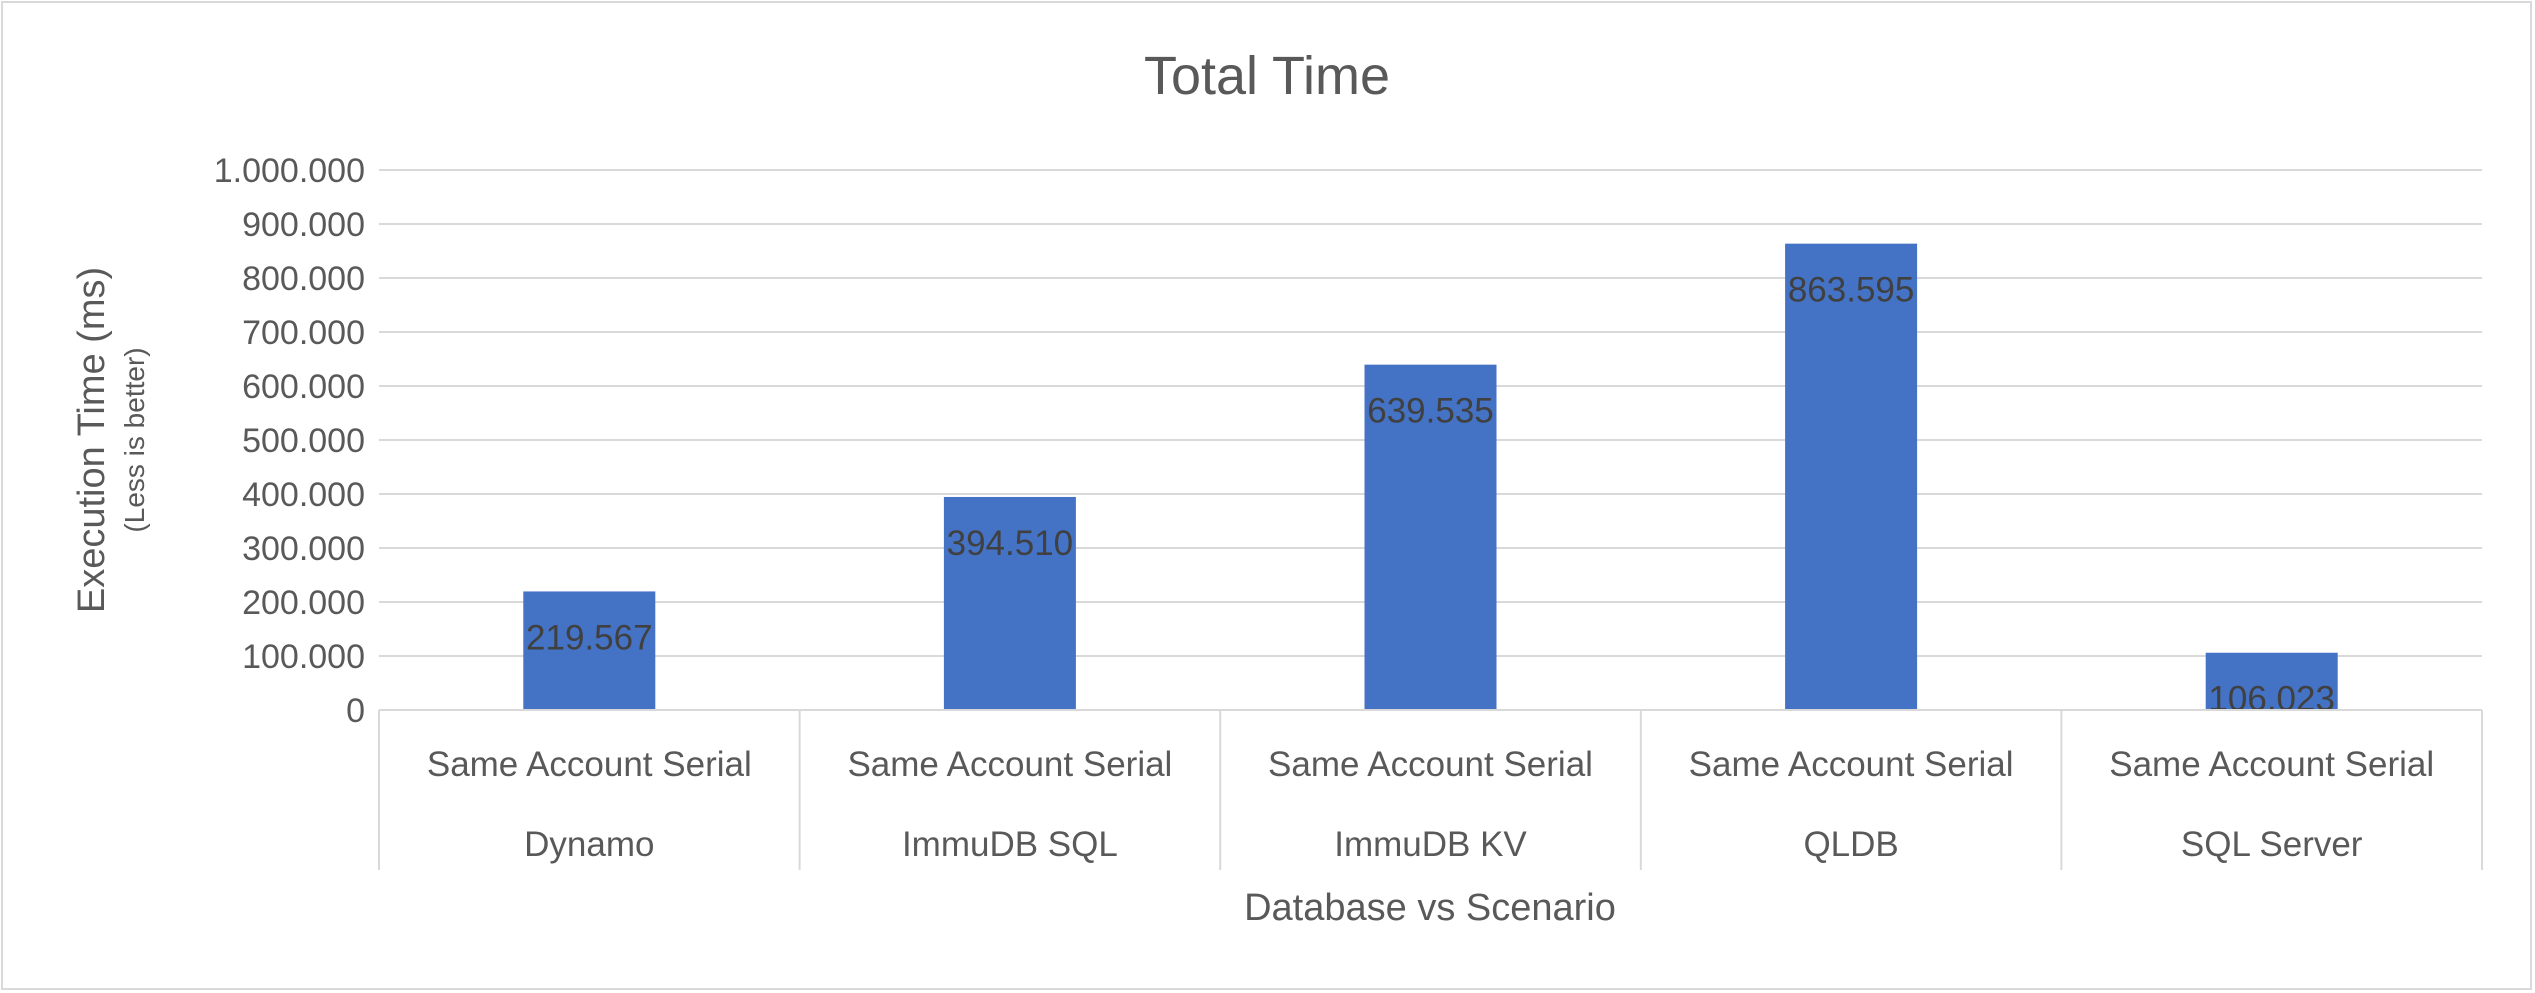 This screenshot has width=2535, height=993. I want to click on y-tick-label: 200.000, so click(303, 603).